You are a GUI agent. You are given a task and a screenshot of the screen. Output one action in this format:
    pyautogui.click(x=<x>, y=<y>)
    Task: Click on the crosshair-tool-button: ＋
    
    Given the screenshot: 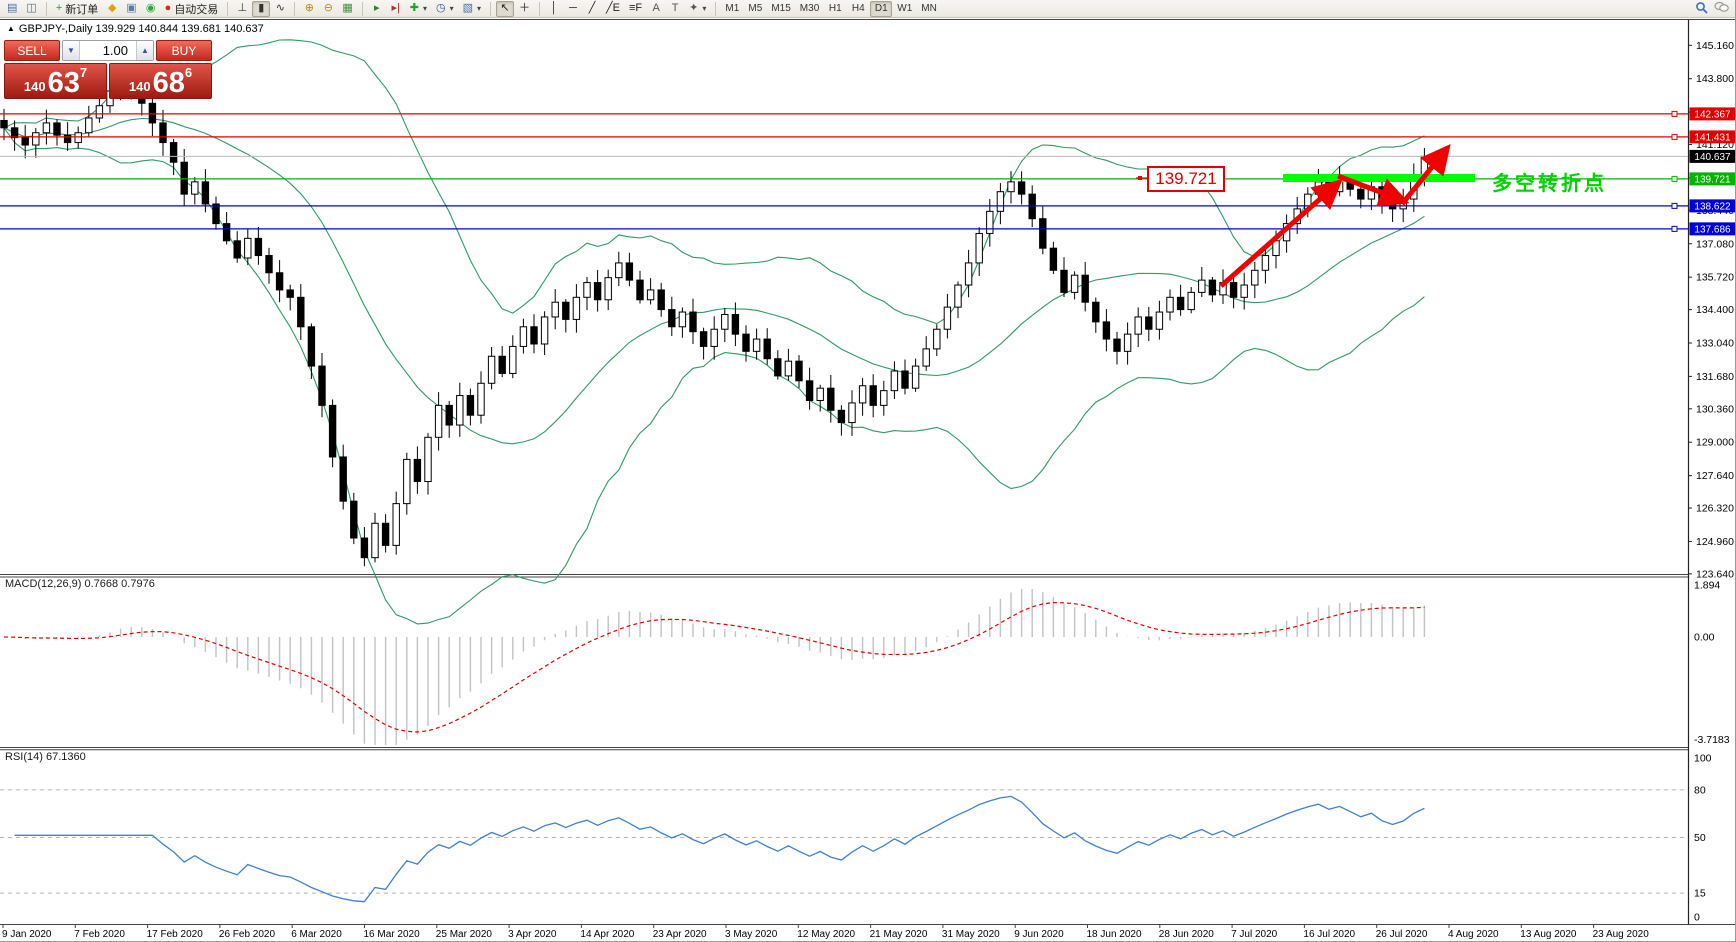 What is the action you would take?
    pyautogui.click(x=524, y=9)
    